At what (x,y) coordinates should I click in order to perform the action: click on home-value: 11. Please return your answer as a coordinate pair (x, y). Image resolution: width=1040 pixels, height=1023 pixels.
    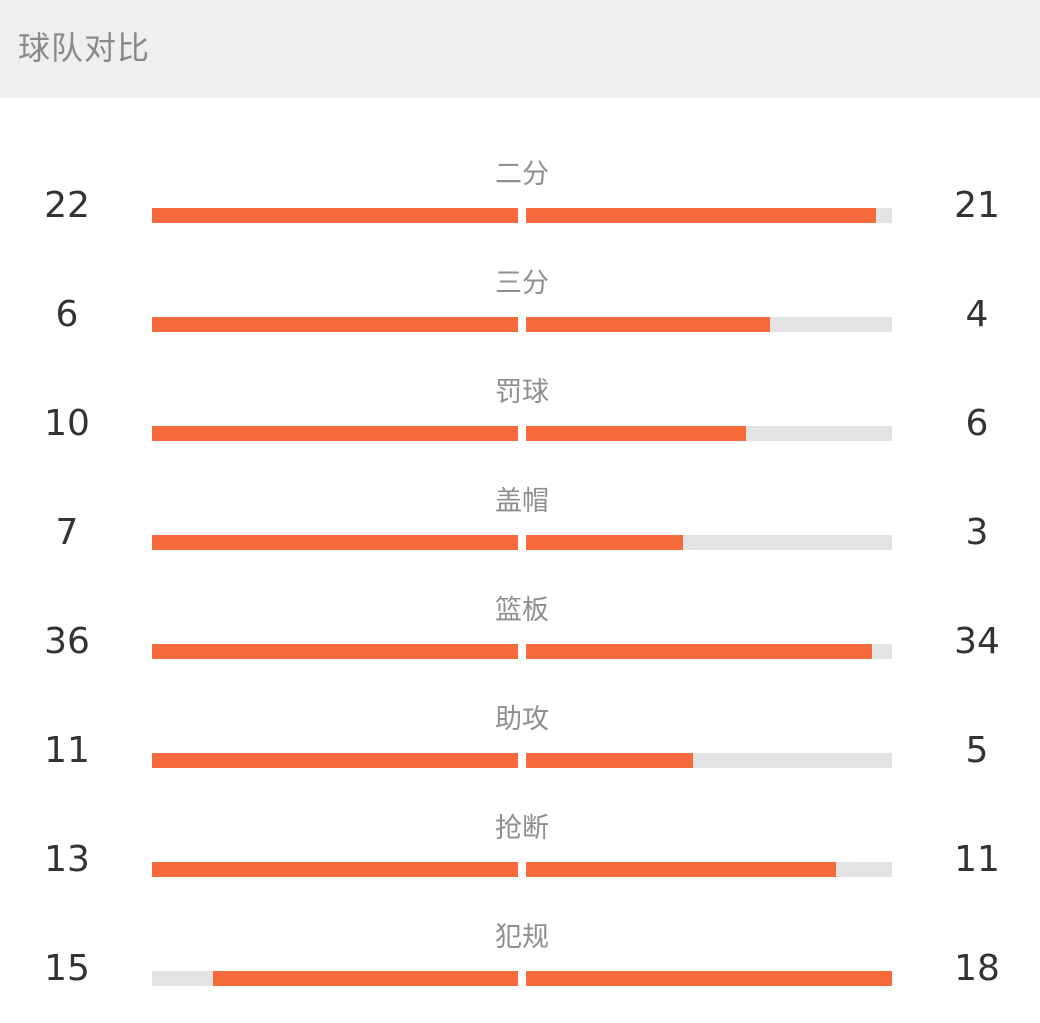
    Looking at the image, I should click on (67, 750).